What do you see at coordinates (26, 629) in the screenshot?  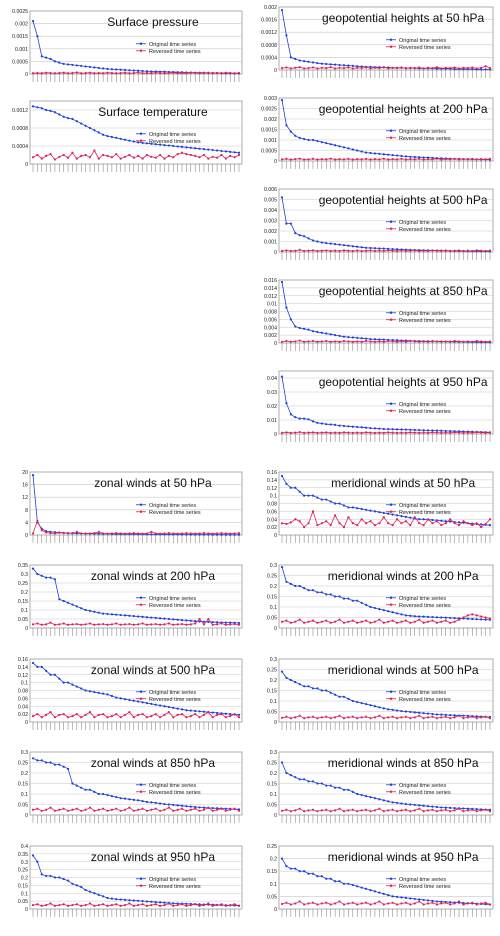 I see `y-tick-label: 0` at bounding box center [26, 629].